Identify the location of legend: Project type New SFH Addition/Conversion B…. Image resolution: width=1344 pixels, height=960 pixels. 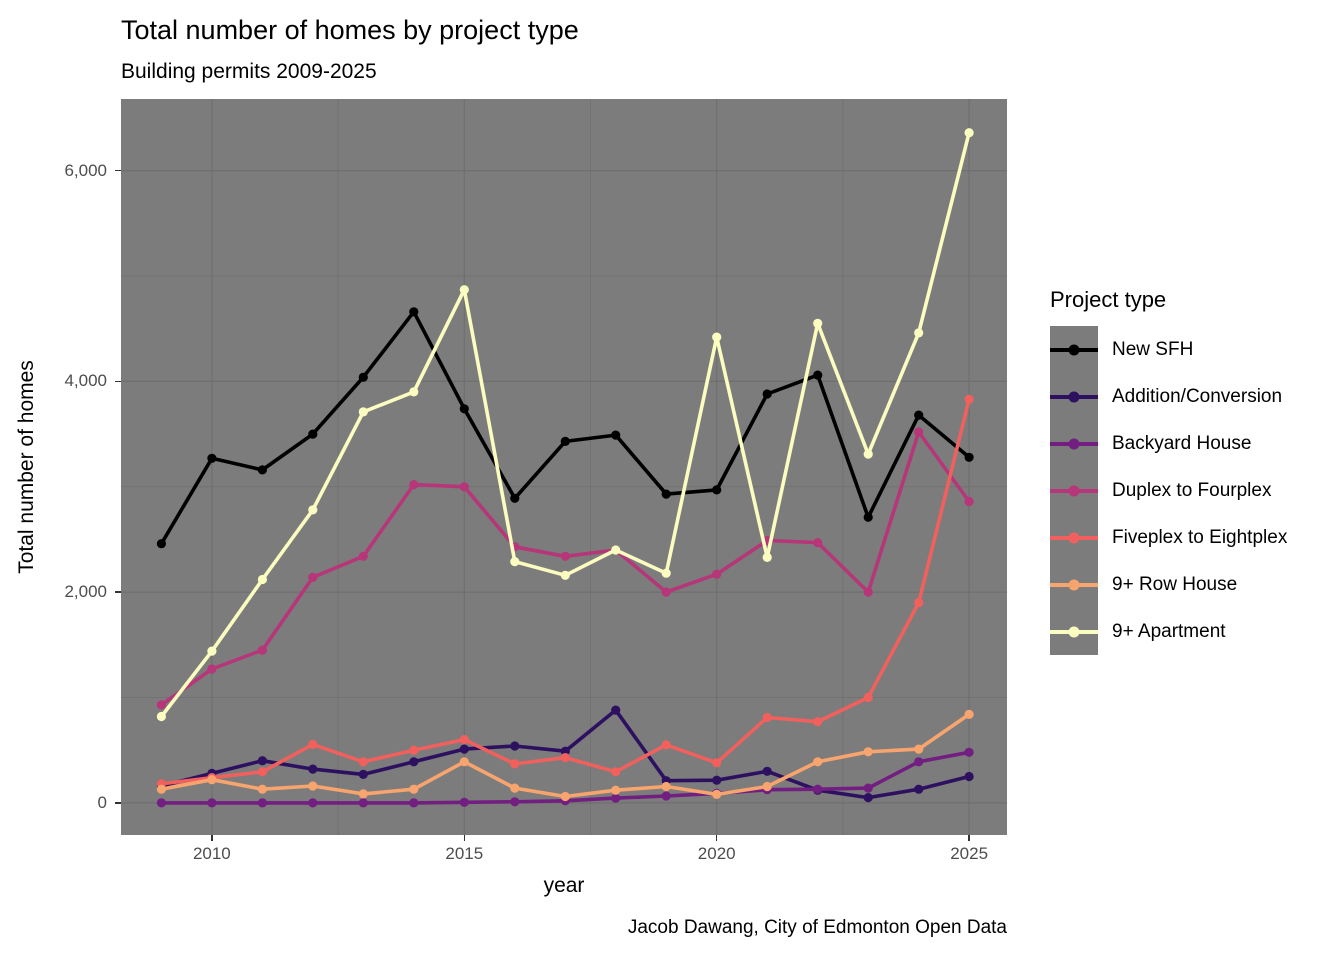
(1168, 471).